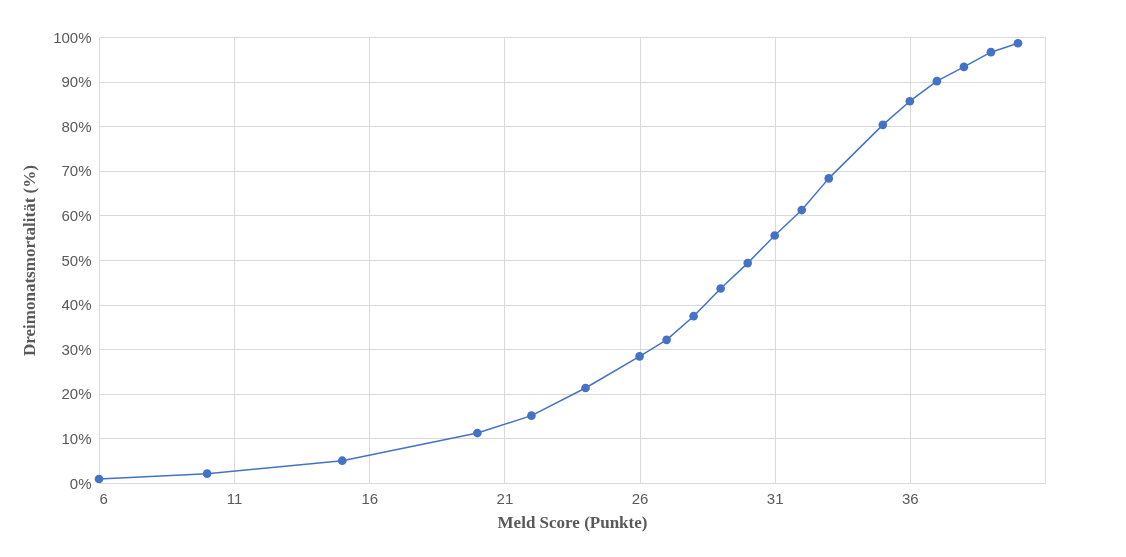  I want to click on x-tick-label: 6, so click(103, 498).